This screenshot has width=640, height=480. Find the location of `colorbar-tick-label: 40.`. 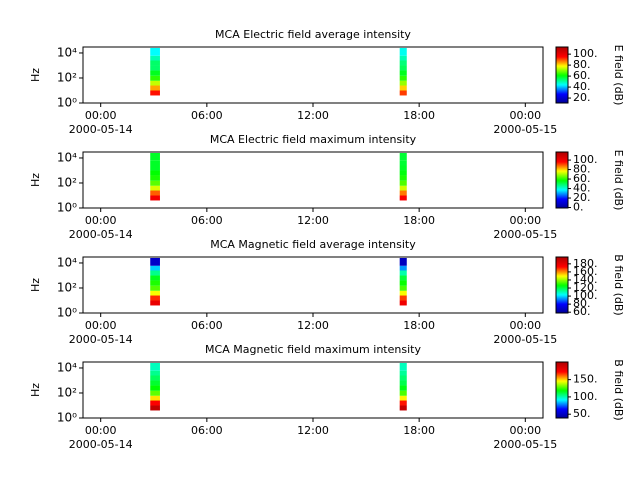

colorbar-tick-label: 40. is located at coordinates (582, 86).